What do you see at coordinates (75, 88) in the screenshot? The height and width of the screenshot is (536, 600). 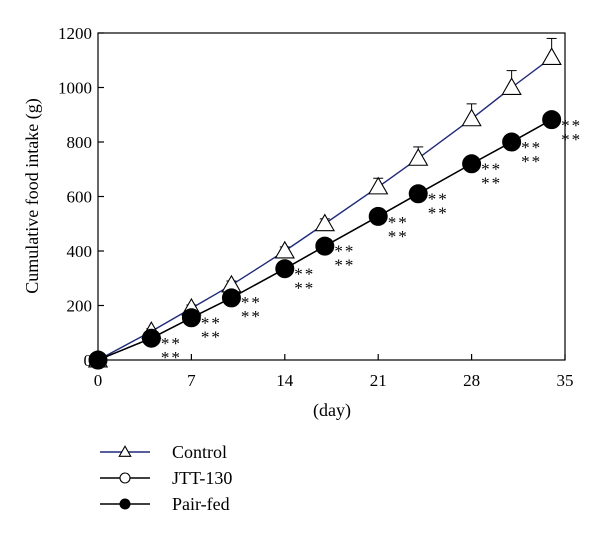 I see `y-tick-label: 1000` at bounding box center [75, 88].